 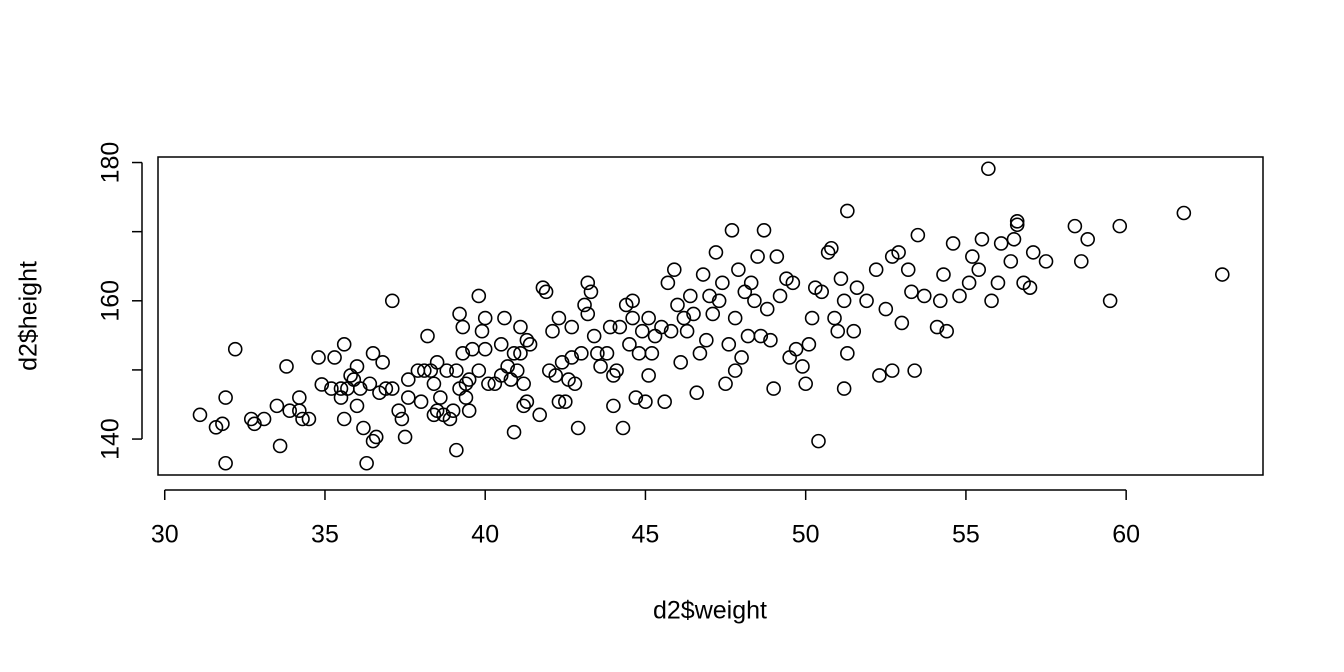 I want to click on x-tick-label: 50, so click(x=806, y=535).